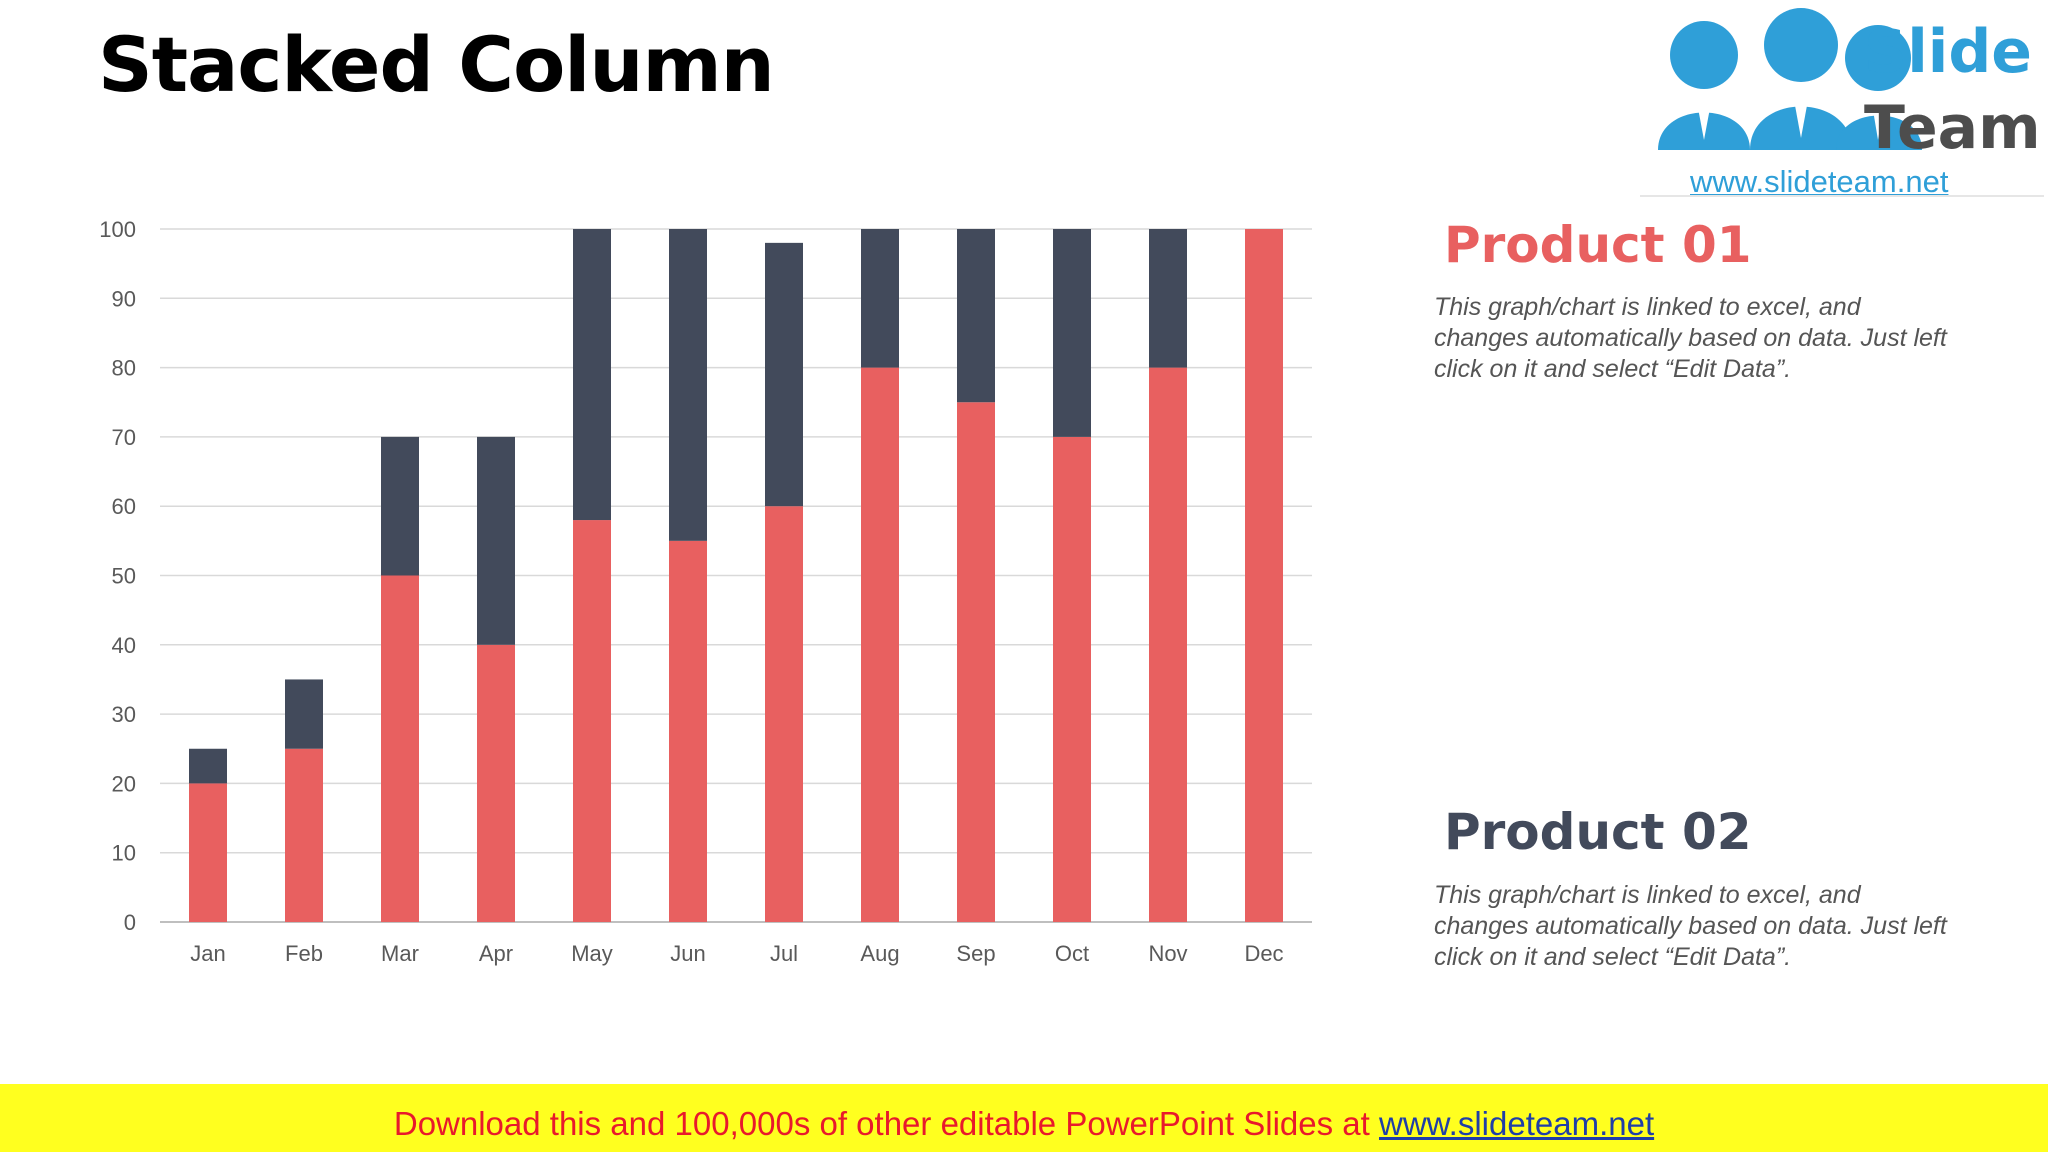 This screenshot has height=1164, width=2048. Describe the element at coordinates (124, 783) in the screenshot. I see `y-tick-label: 20` at that location.